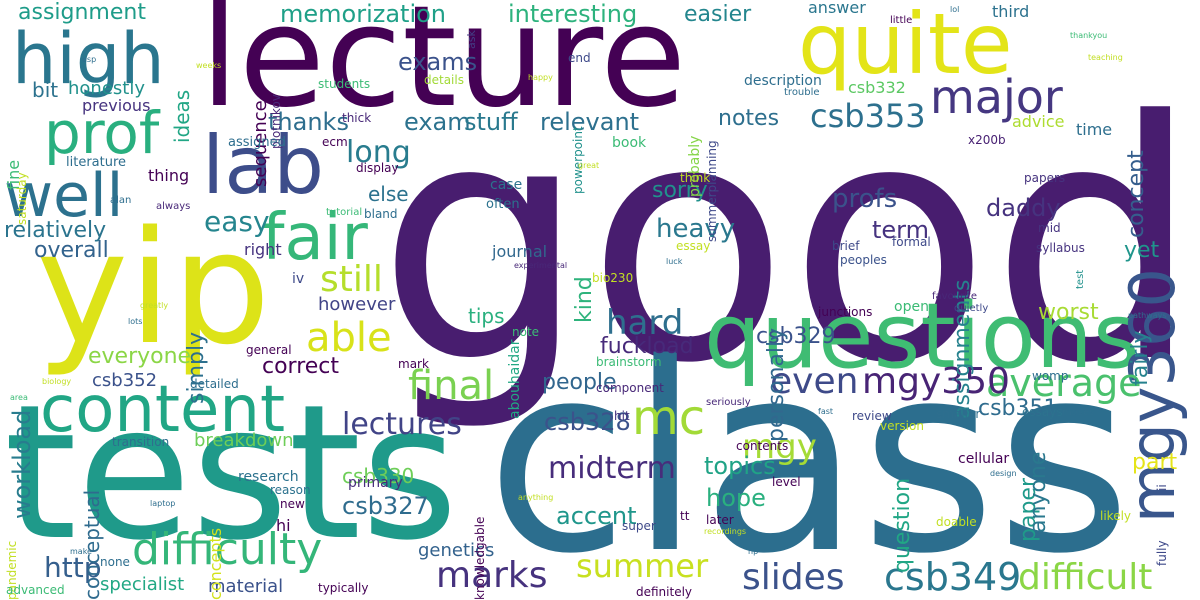  What do you see at coordinates (720, 520) in the screenshot?
I see `word: later` at bounding box center [720, 520].